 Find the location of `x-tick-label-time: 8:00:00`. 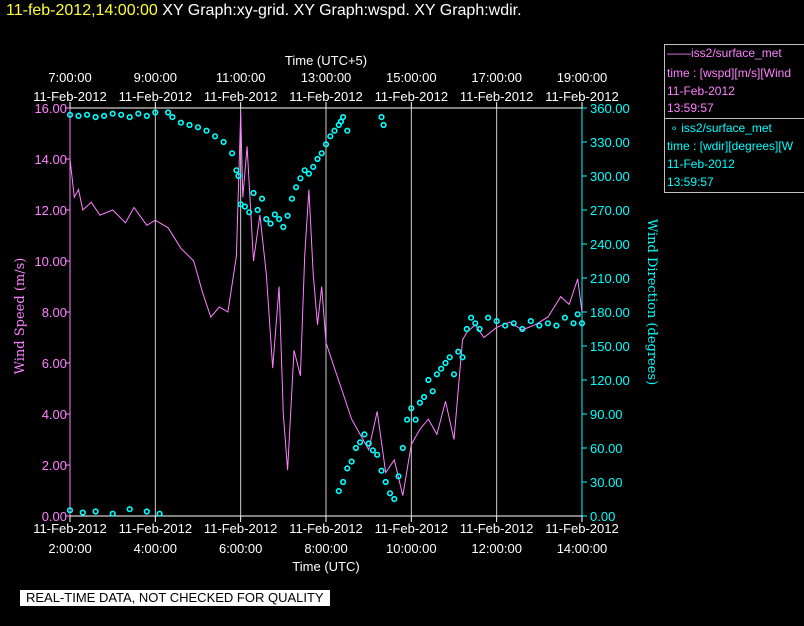

x-tick-label-time: 8:00:00 is located at coordinates (325, 548).